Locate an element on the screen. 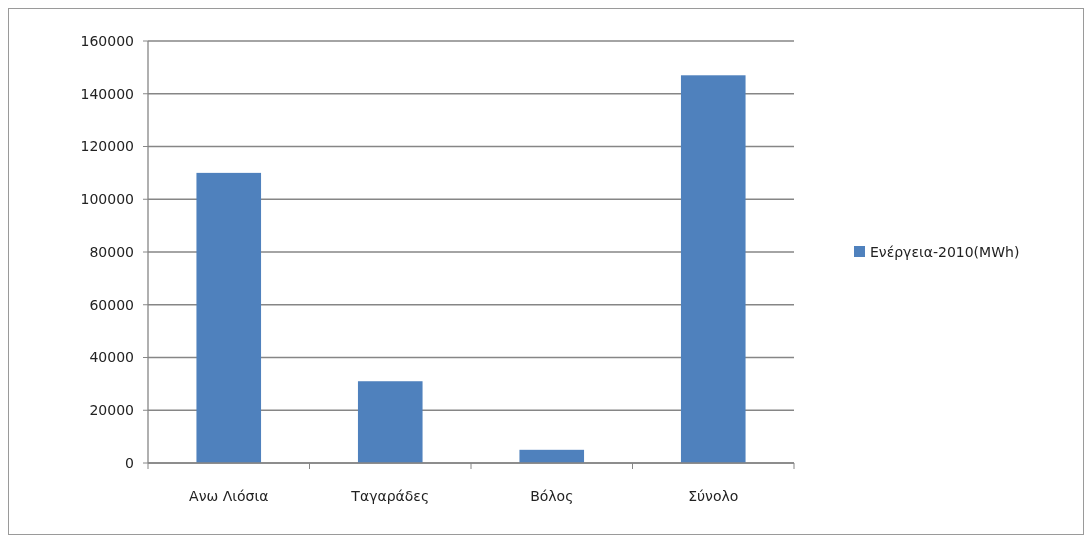 This screenshot has height=543, width=1092. y-tick-label: 0 is located at coordinates (129, 462).